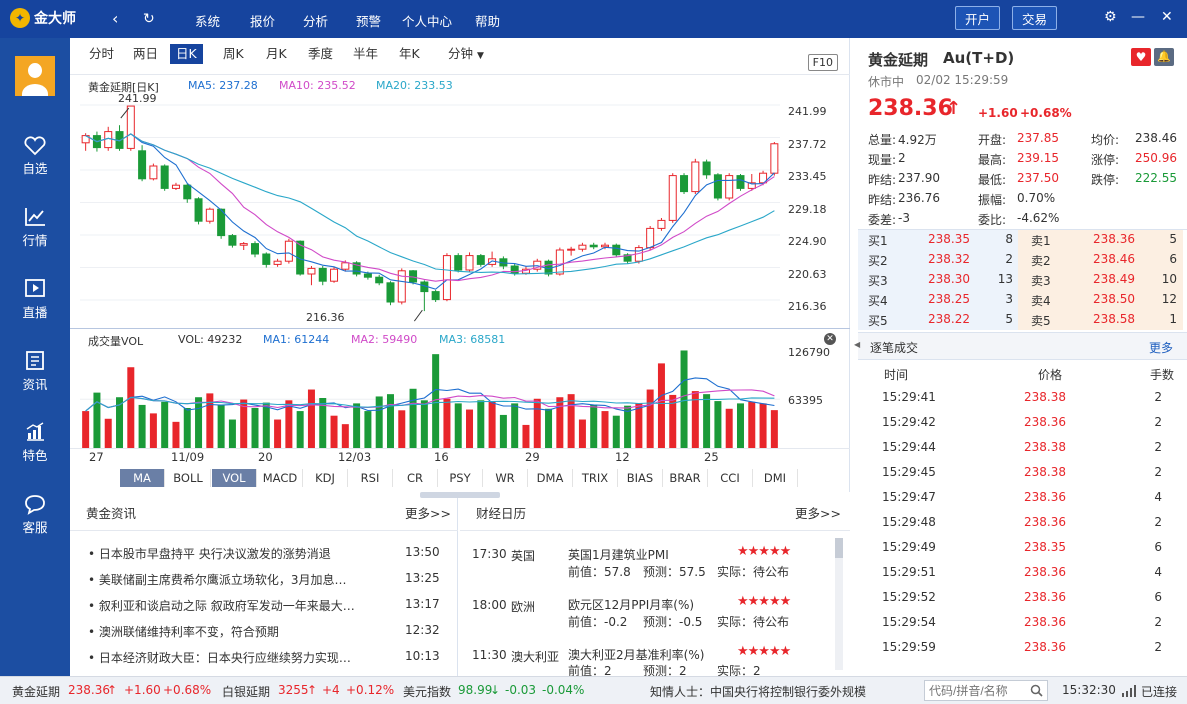 The height and width of the screenshot is (704, 1187). What do you see at coordinates (631, 605) in the screenshot?
I see `cal-event: 欧元区12月PPI月率(%)` at bounding box center [631, 605].